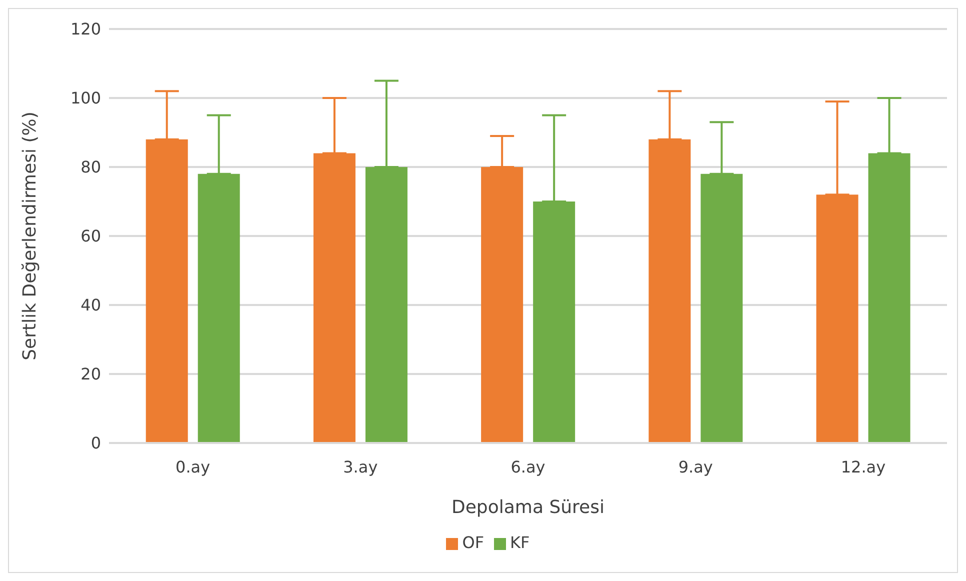  I want to click on x-axis-title: Depolama Süresi, so click(528, 507).